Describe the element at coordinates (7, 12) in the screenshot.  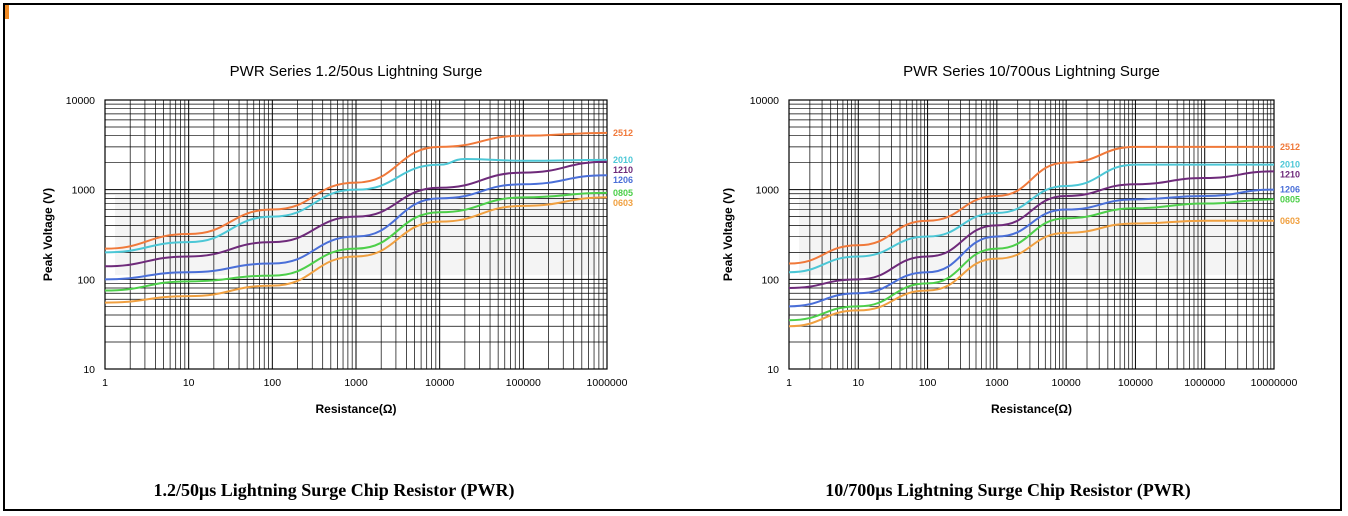
I see `corner-mark` at that location.